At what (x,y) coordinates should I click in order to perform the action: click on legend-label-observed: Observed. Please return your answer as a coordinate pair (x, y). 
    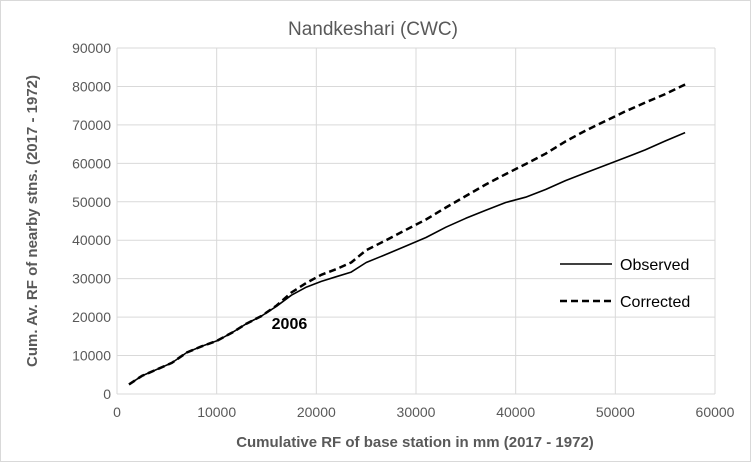
    Looking at the image, I should click on (654, 265).